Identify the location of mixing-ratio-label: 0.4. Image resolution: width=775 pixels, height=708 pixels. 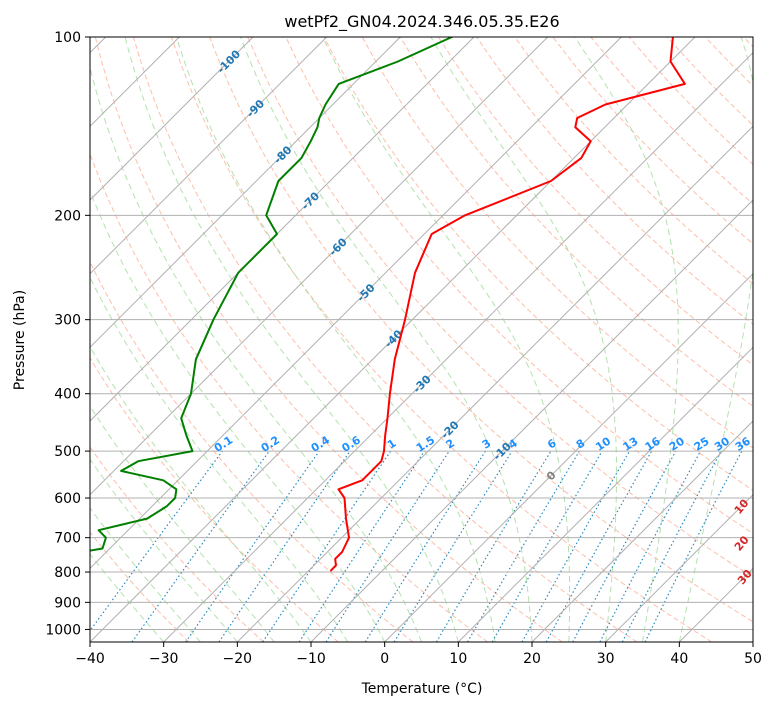
(321, 444).